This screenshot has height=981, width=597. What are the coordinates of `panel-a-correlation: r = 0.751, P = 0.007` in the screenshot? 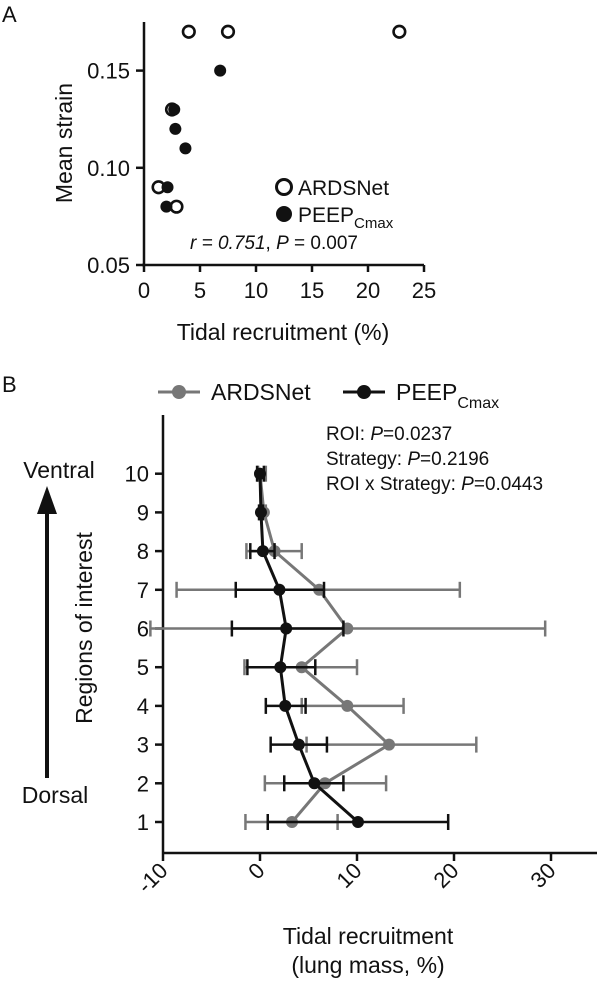 It's located at (274, 243).